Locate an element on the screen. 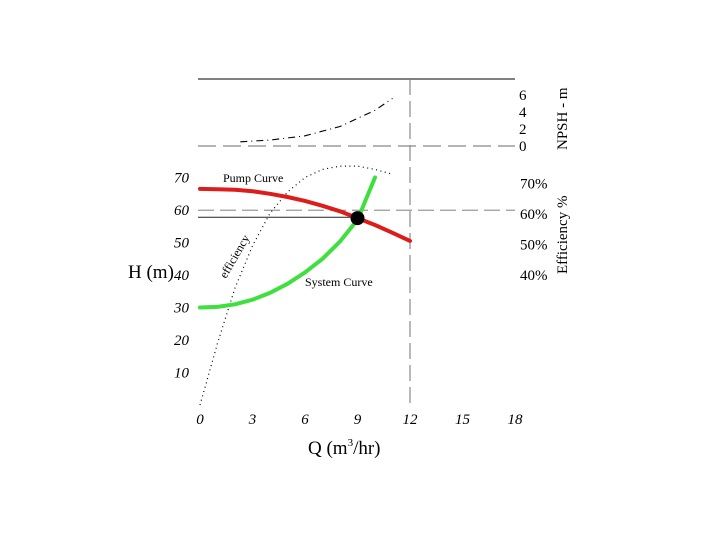  efficiency-tick-label: 60% is located at coordinates (534, 215).